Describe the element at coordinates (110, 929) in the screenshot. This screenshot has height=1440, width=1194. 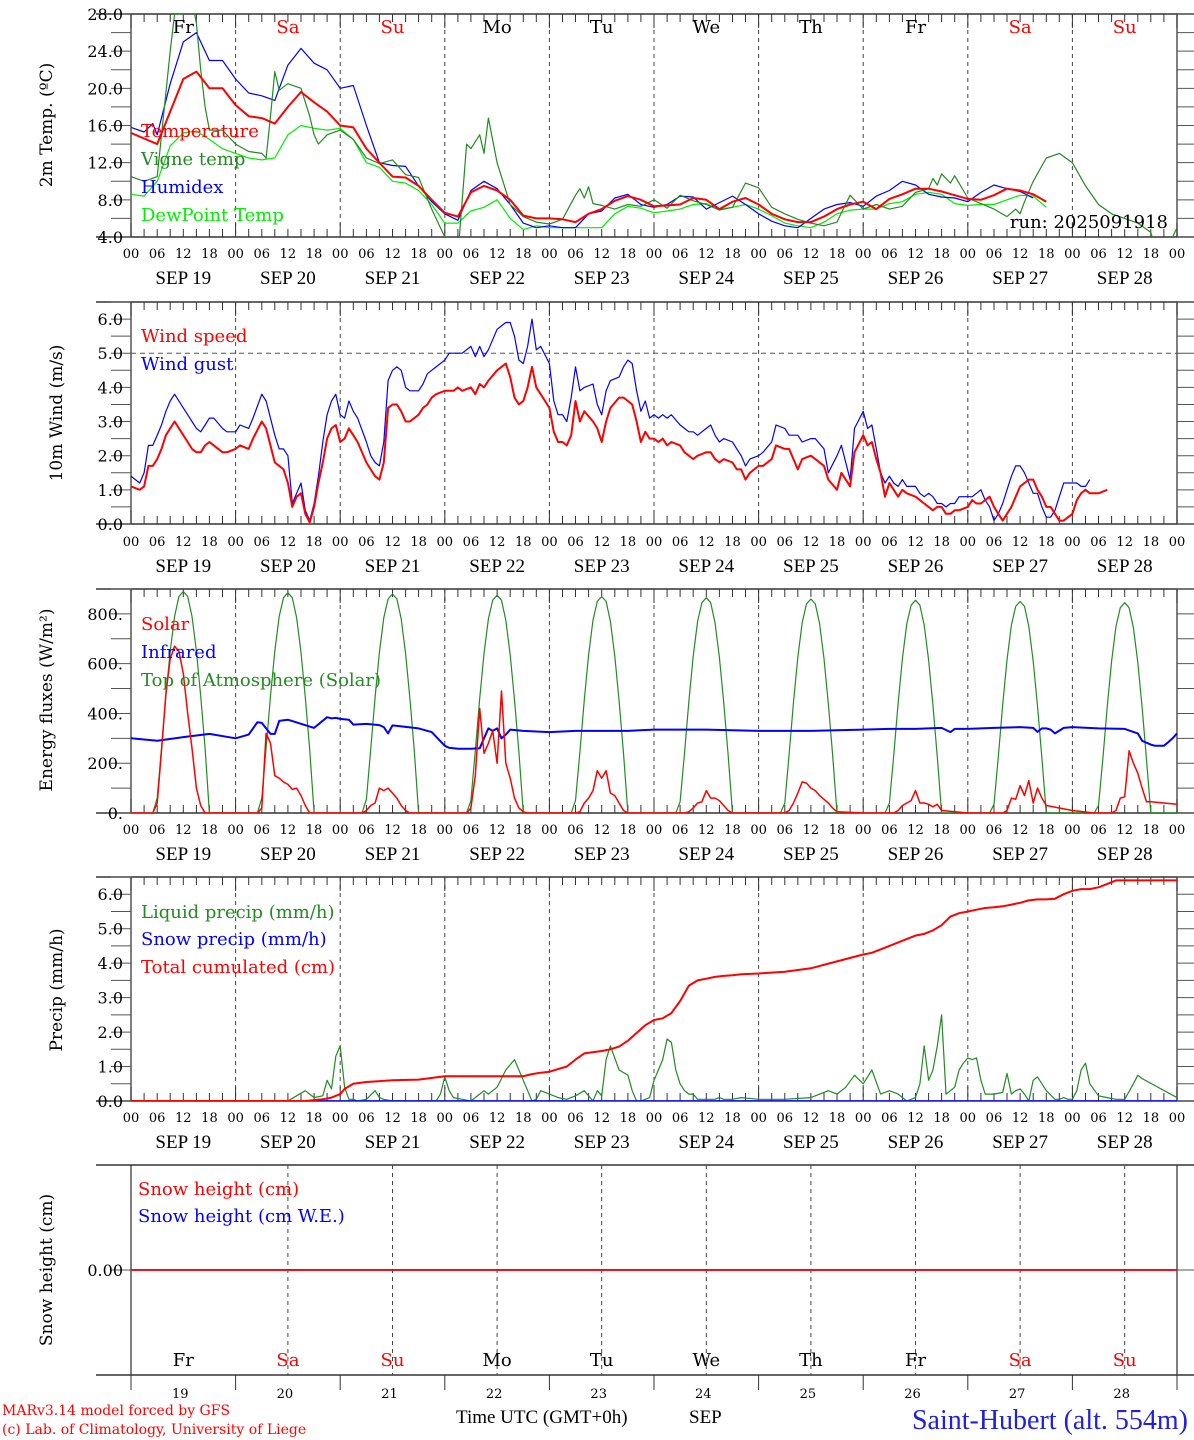
I see `y-tick-label: 5.0` at that location.